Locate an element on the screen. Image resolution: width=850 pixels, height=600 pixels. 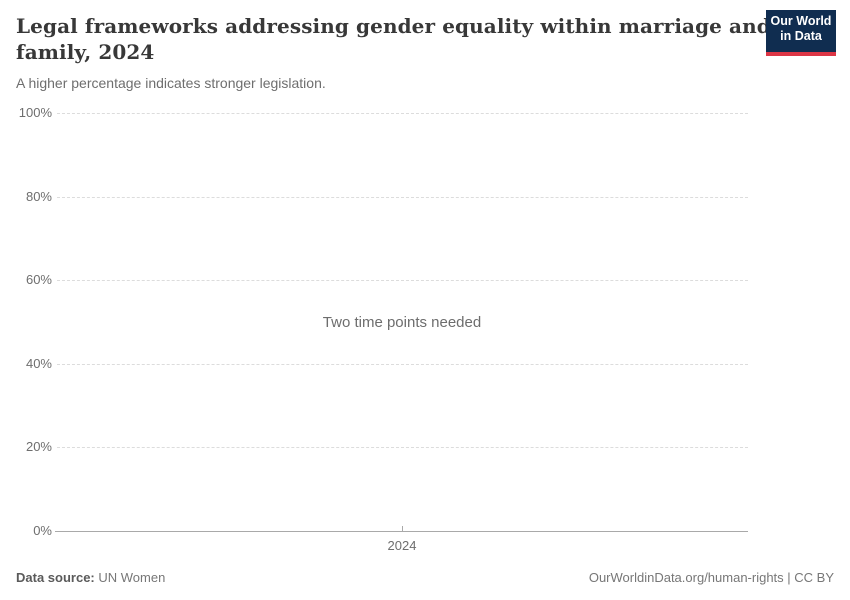
y-axis-tick-label: 20% is located at coordinates (38, 447).